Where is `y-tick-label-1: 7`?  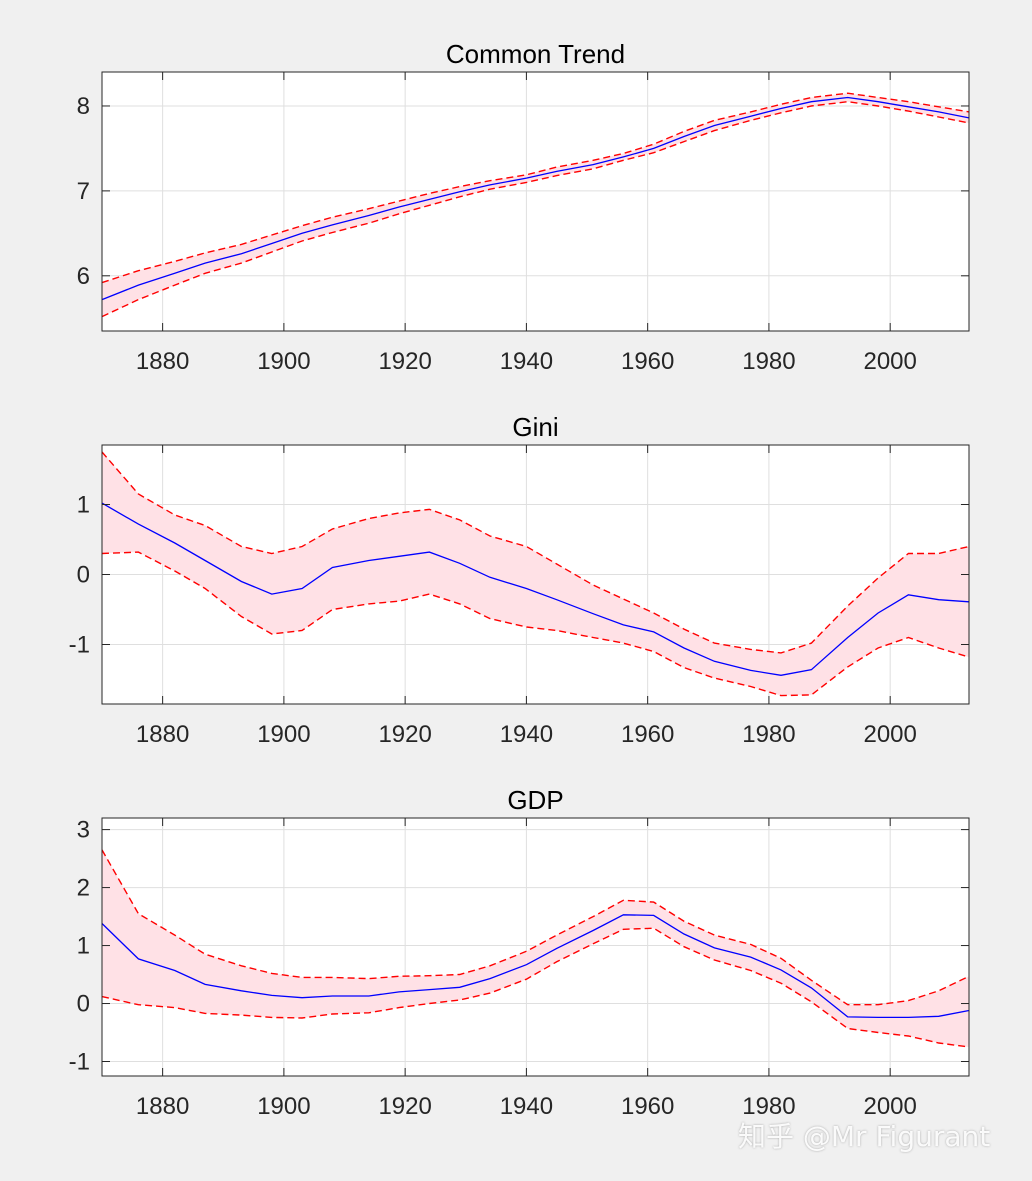
y-tick-label-1: 7 is located at coordinates (83, 191).